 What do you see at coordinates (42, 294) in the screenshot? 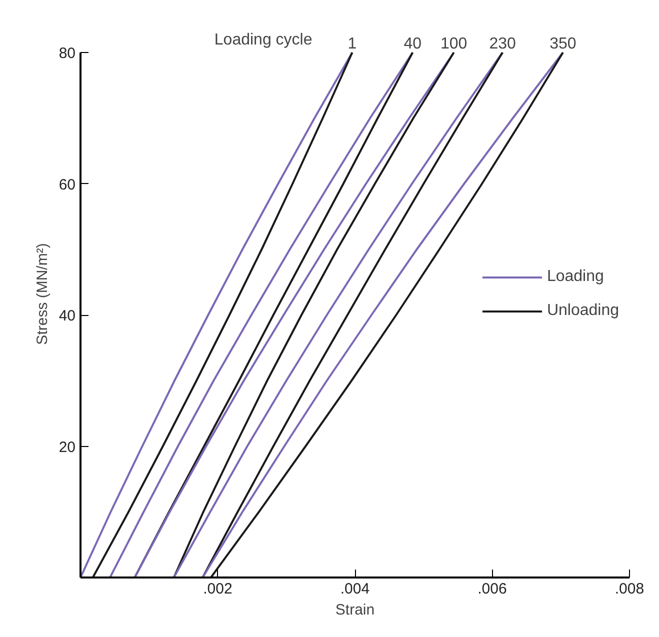
I see `y-axis-title: Stress (MN/m²)` at bounding box center [42, 294].